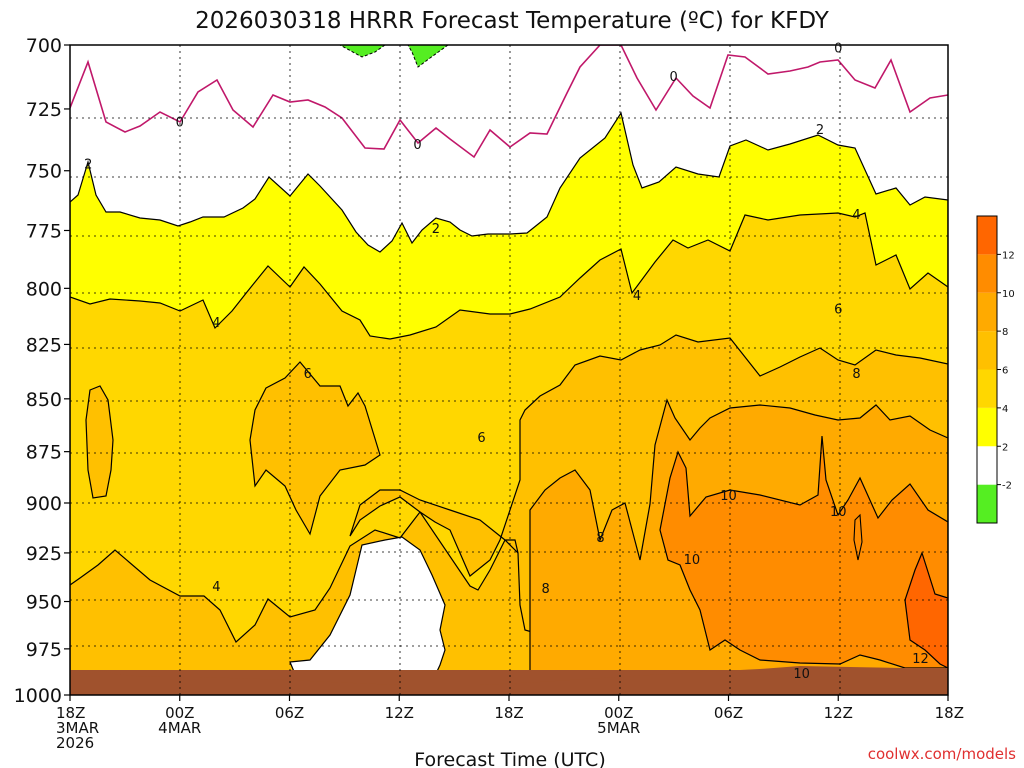  What do you see at coordinates (44, 110) in the screenshot?
I see `y-tick-label: 725` at bounding box center [44, 110].